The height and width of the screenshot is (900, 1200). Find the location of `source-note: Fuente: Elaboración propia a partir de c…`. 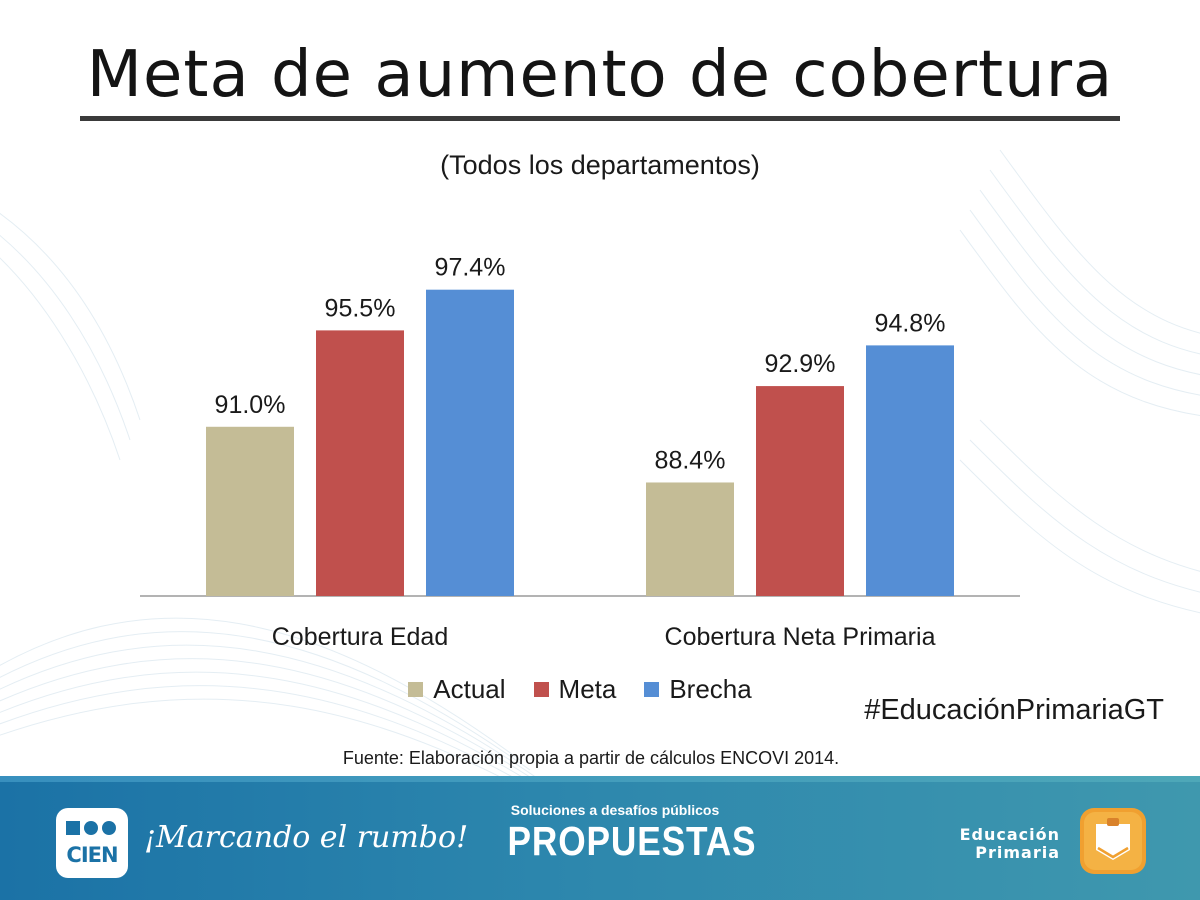

source-note: Fuente: Elaboración propia a partir de c… is located at coordinates (591, 758).